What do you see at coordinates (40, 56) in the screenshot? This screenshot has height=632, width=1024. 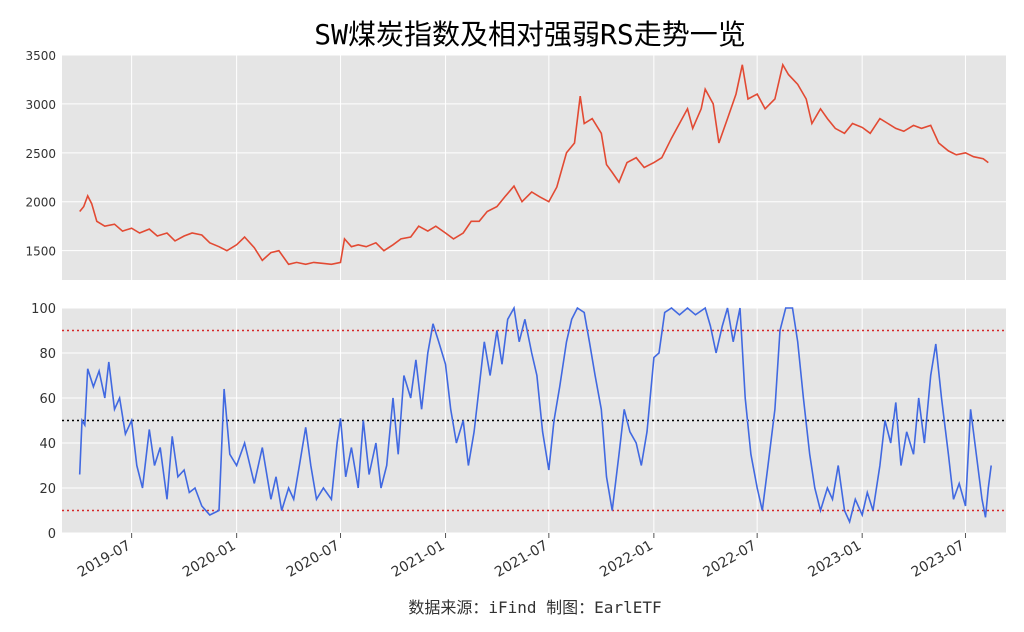 I see `index-y-tick-label: 3500` at bounding box center [40, 56].